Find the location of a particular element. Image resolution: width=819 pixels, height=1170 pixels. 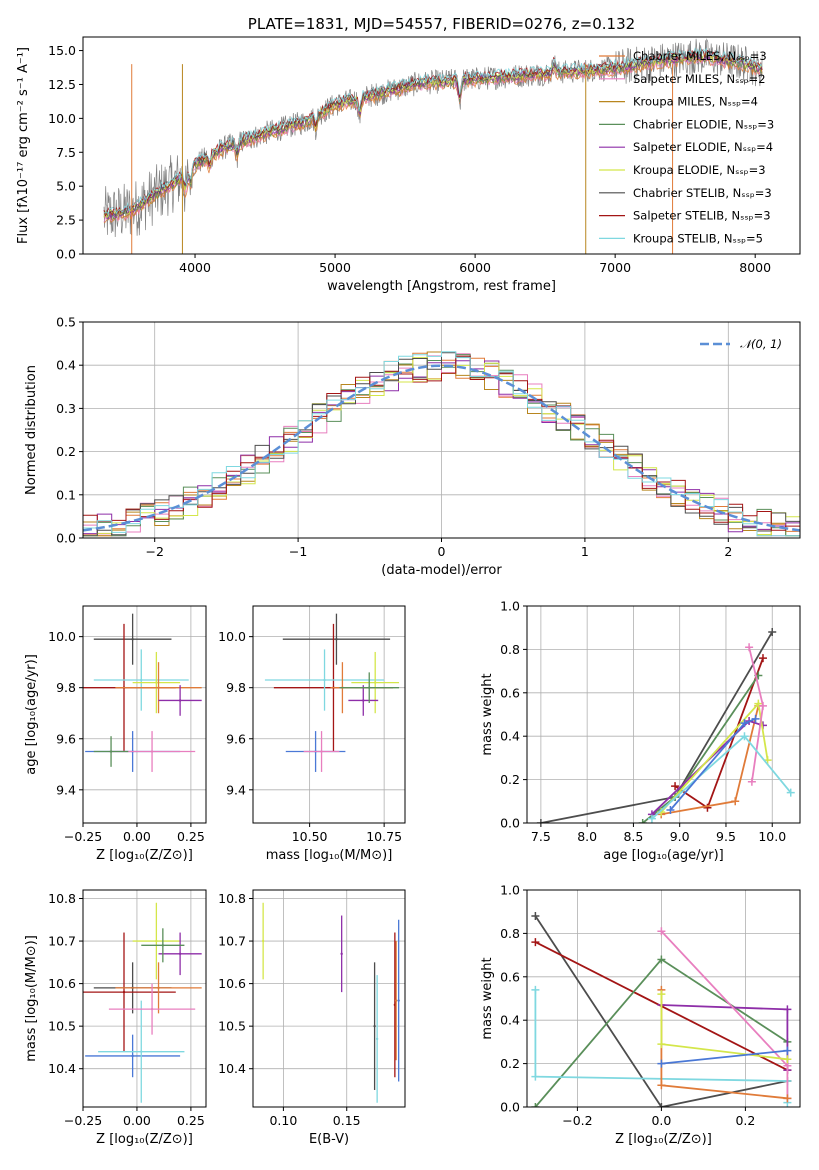

y-tick-label: 10.6 is located at coordinates (232, 983).